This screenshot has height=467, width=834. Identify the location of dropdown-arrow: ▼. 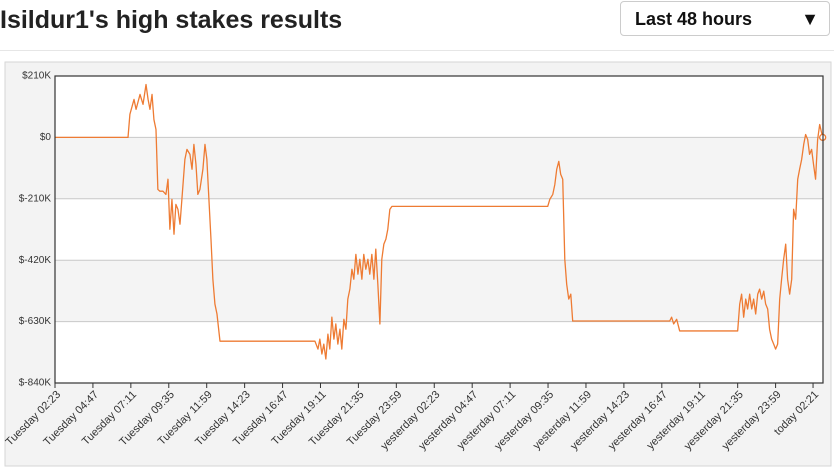
(810, 19).